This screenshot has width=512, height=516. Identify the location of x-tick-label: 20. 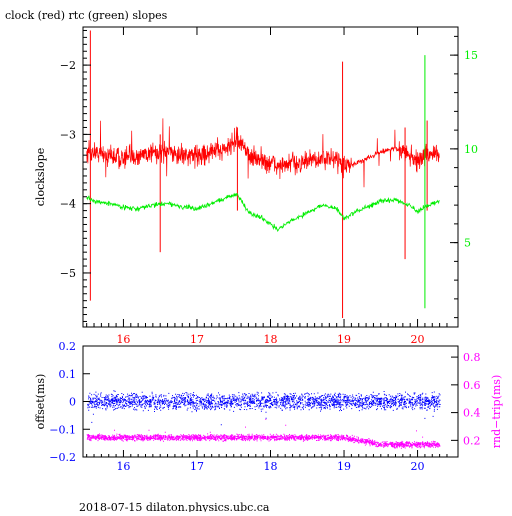
(418, 339).